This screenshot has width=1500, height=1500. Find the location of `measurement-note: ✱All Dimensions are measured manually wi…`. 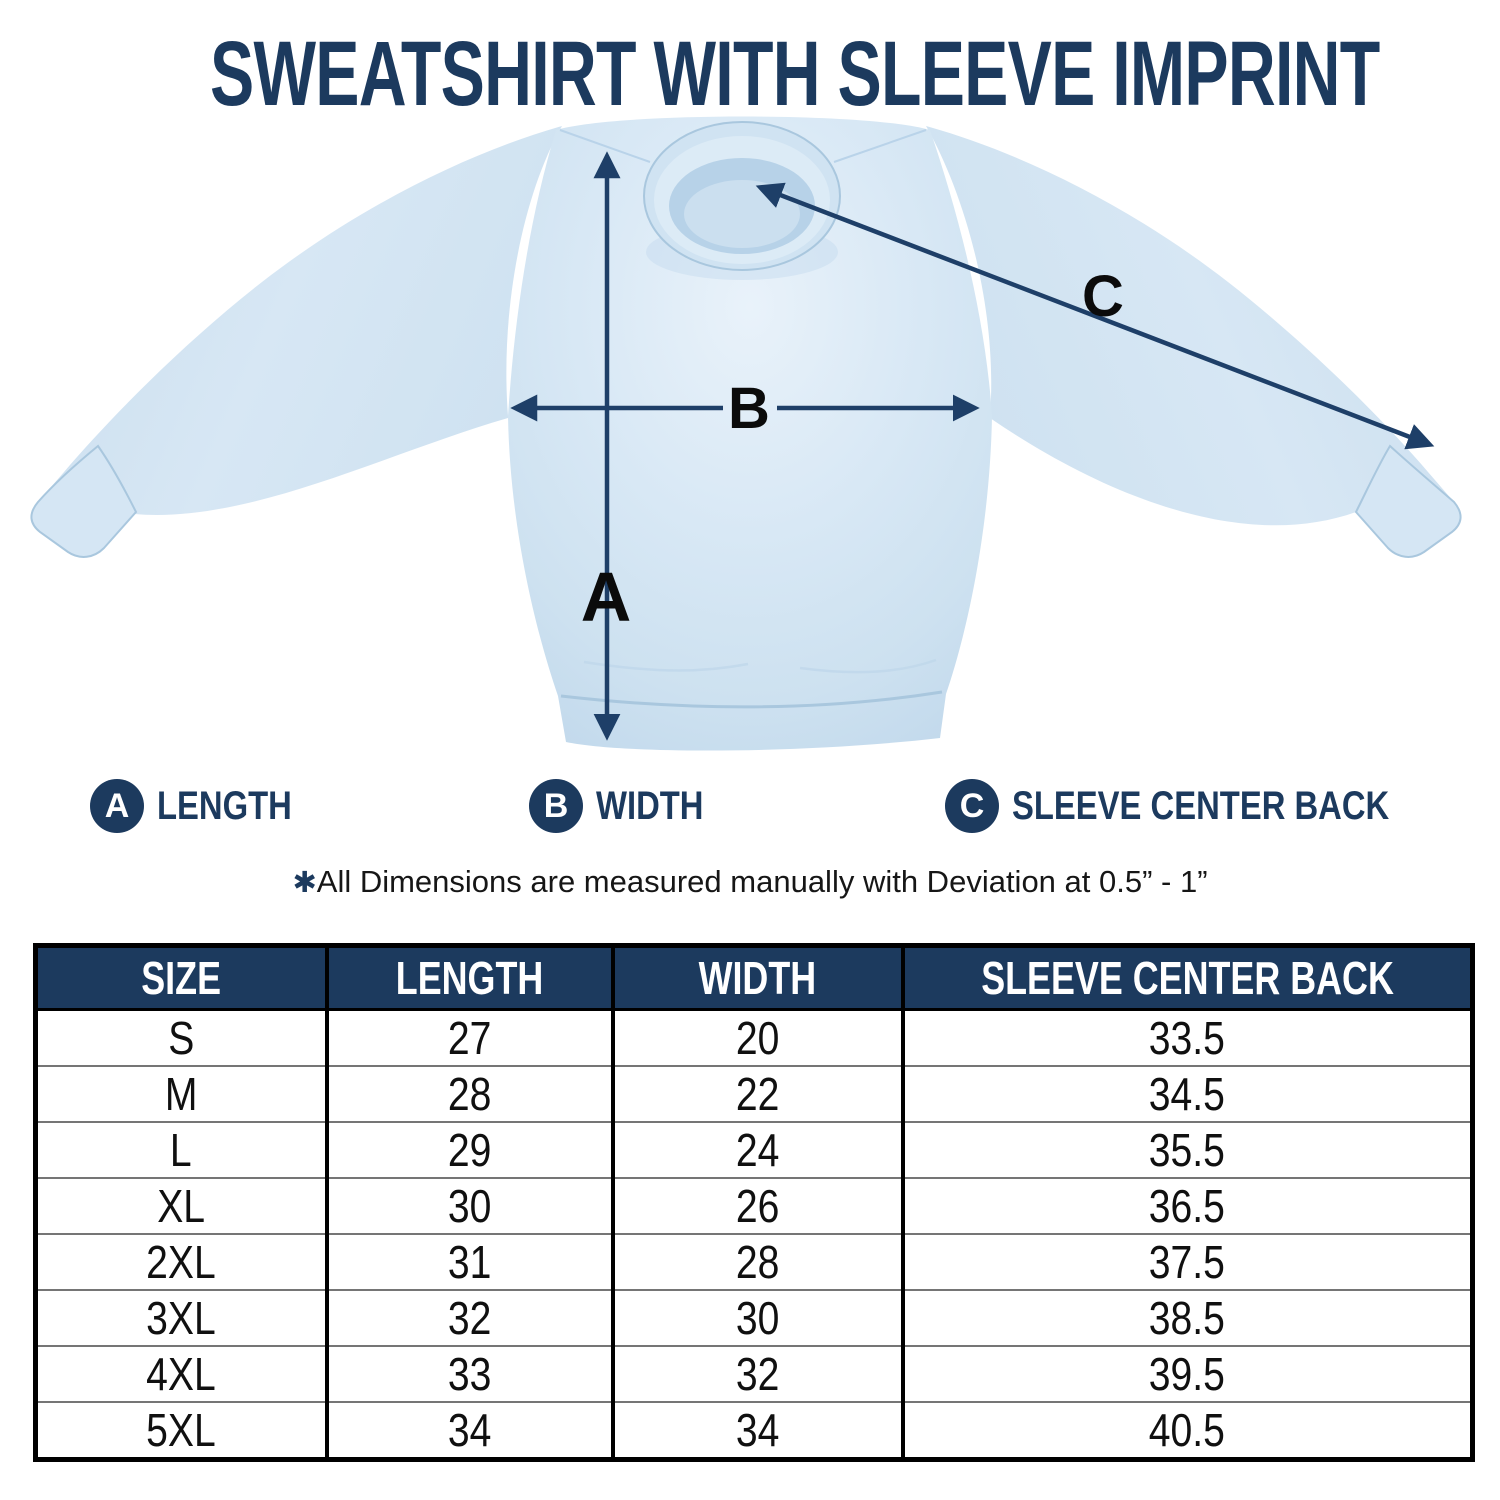

measurement-note: ✱All Dimensions are measured manually wi… is located at coordinates (750, 882).